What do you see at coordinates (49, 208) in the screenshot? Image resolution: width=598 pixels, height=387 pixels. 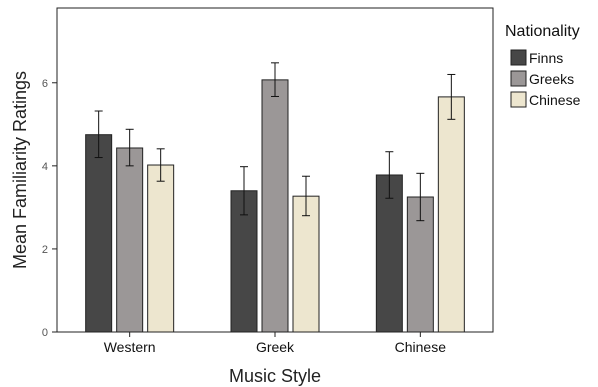 I see `y-axis-ticks: 0 2 4 6` at bounding box center [49, 208].